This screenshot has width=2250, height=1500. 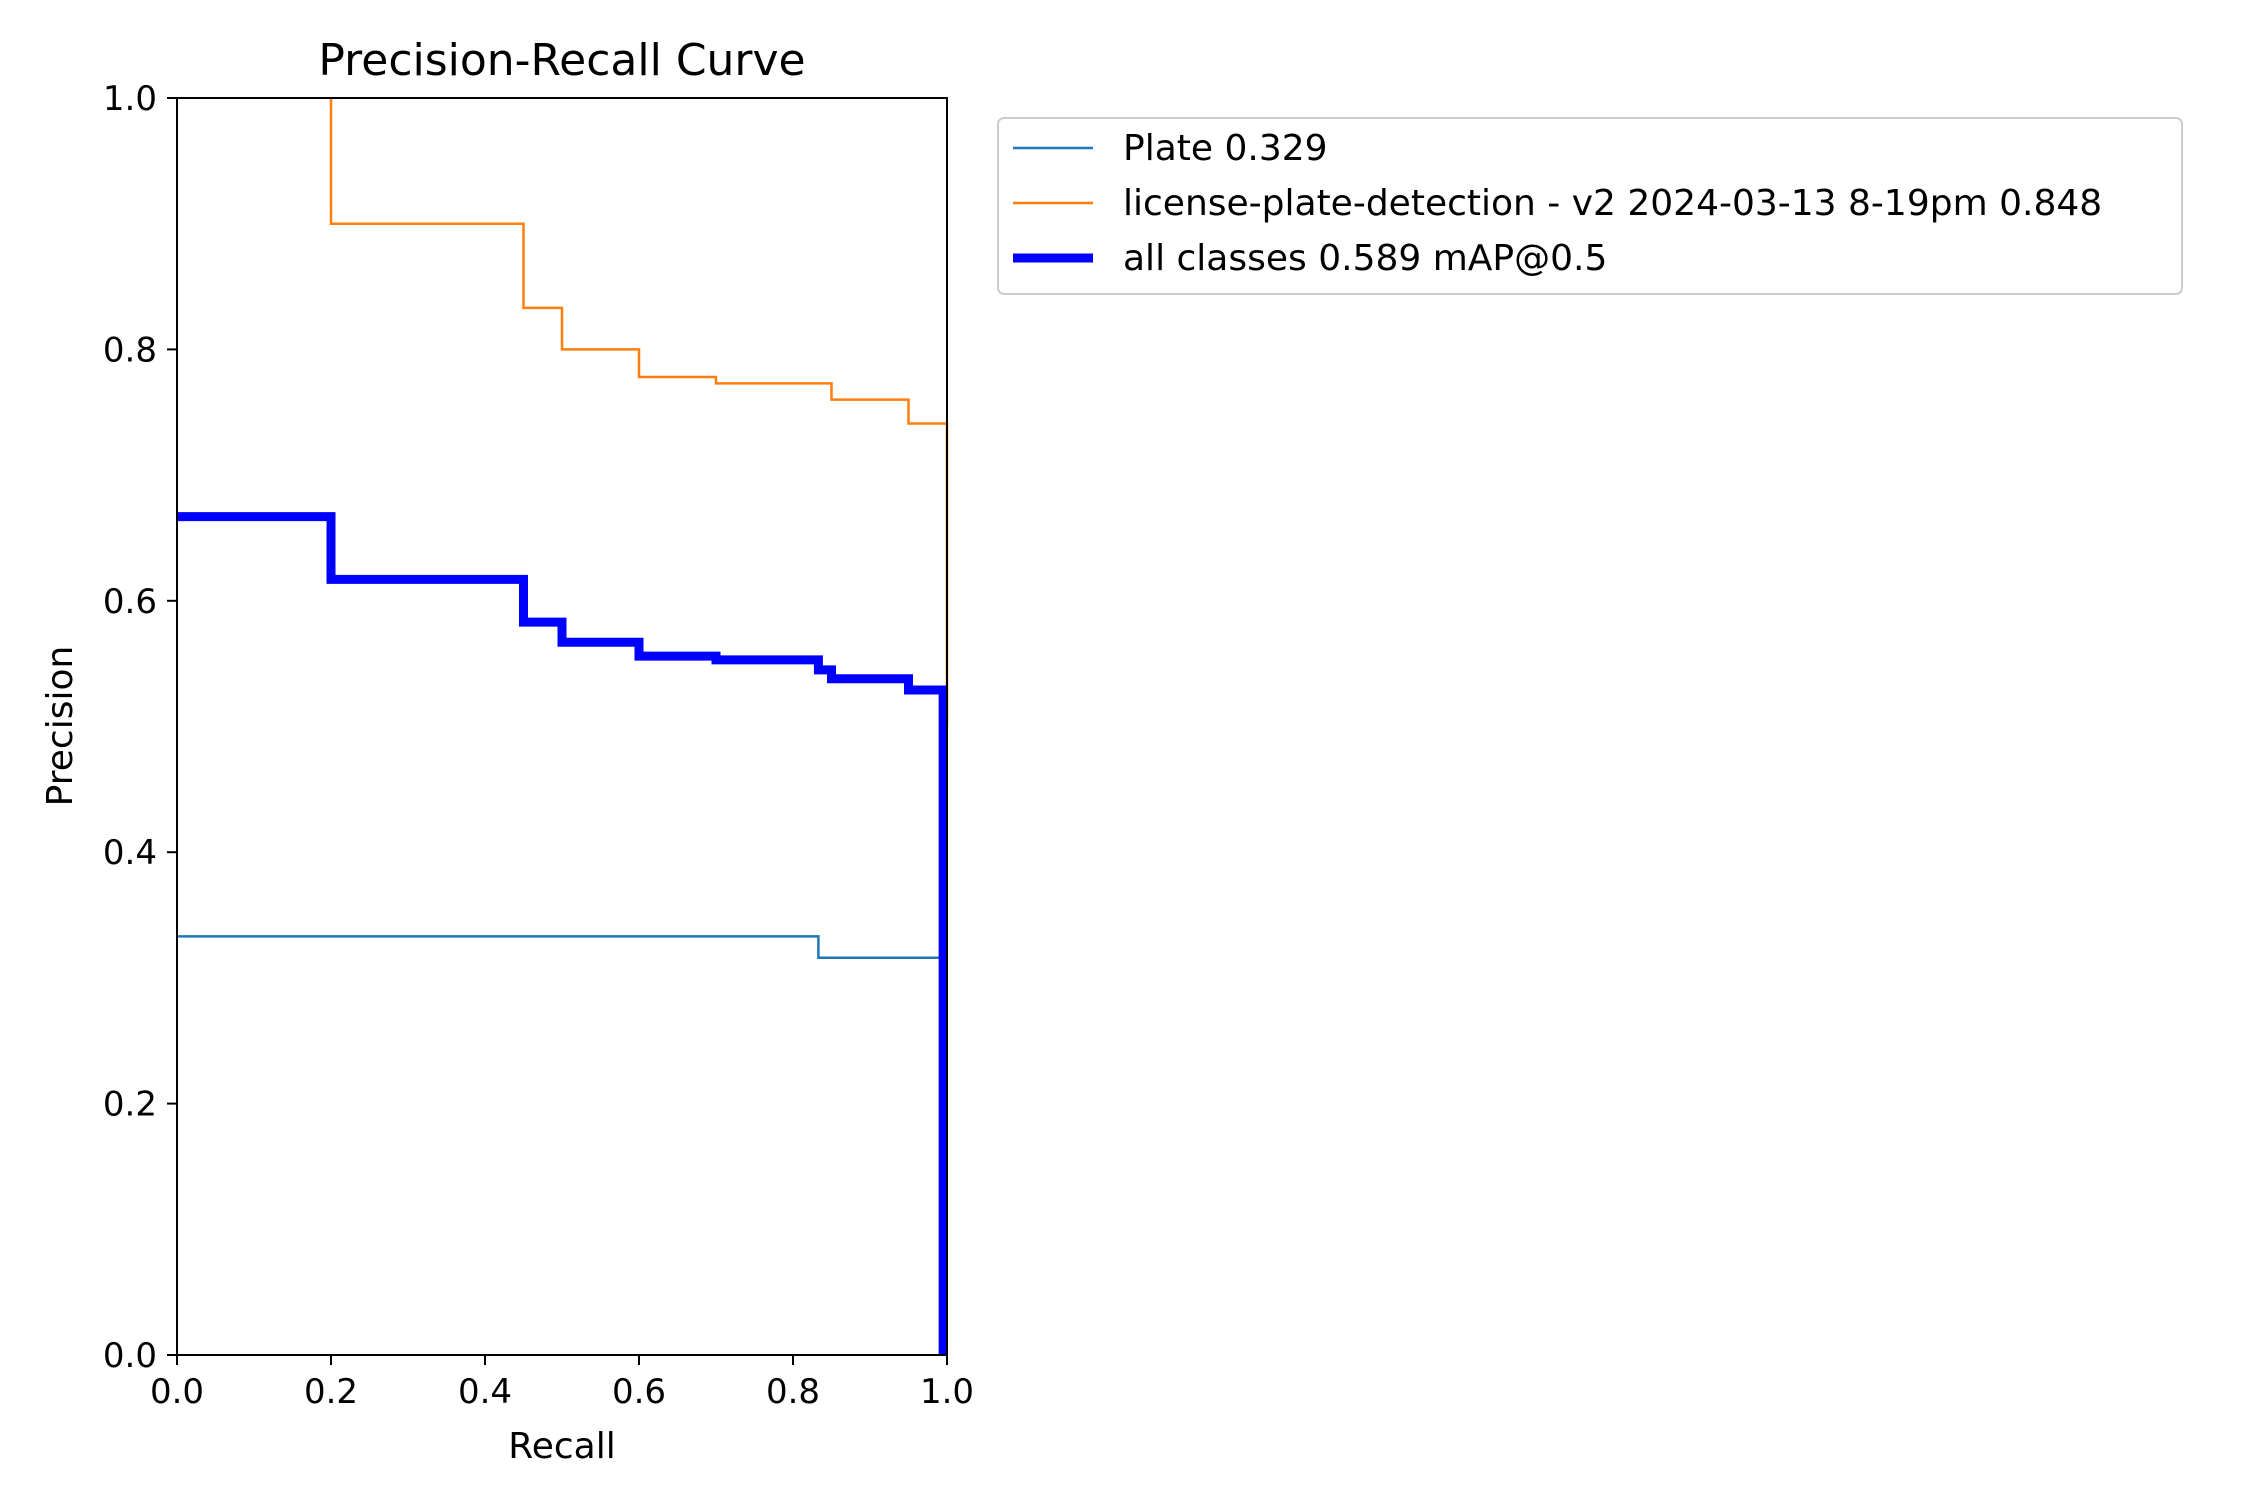 What do you see at coordinates (947, 1392) in the screenshot?
I see `x-tick-label: 1.0` at bounding box center [947, 1392].